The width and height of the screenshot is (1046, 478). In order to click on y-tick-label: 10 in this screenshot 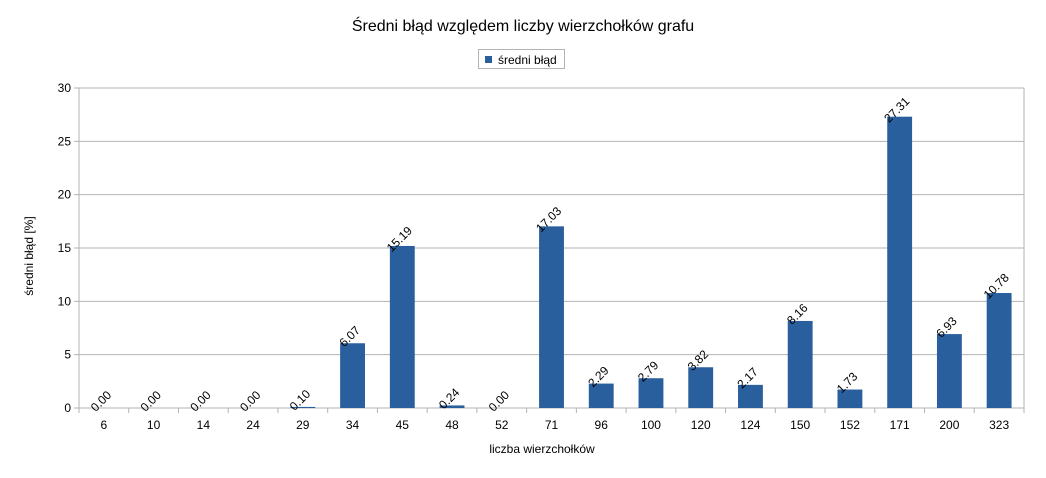, I will do `click(65, 301)`.